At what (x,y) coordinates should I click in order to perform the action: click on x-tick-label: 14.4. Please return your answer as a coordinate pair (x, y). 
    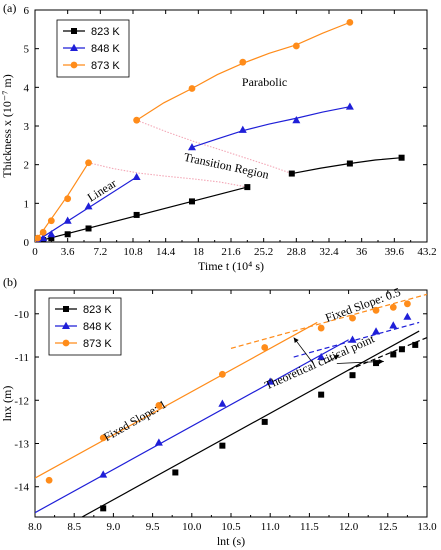
    Looking at the image, I should click on (166, 252).